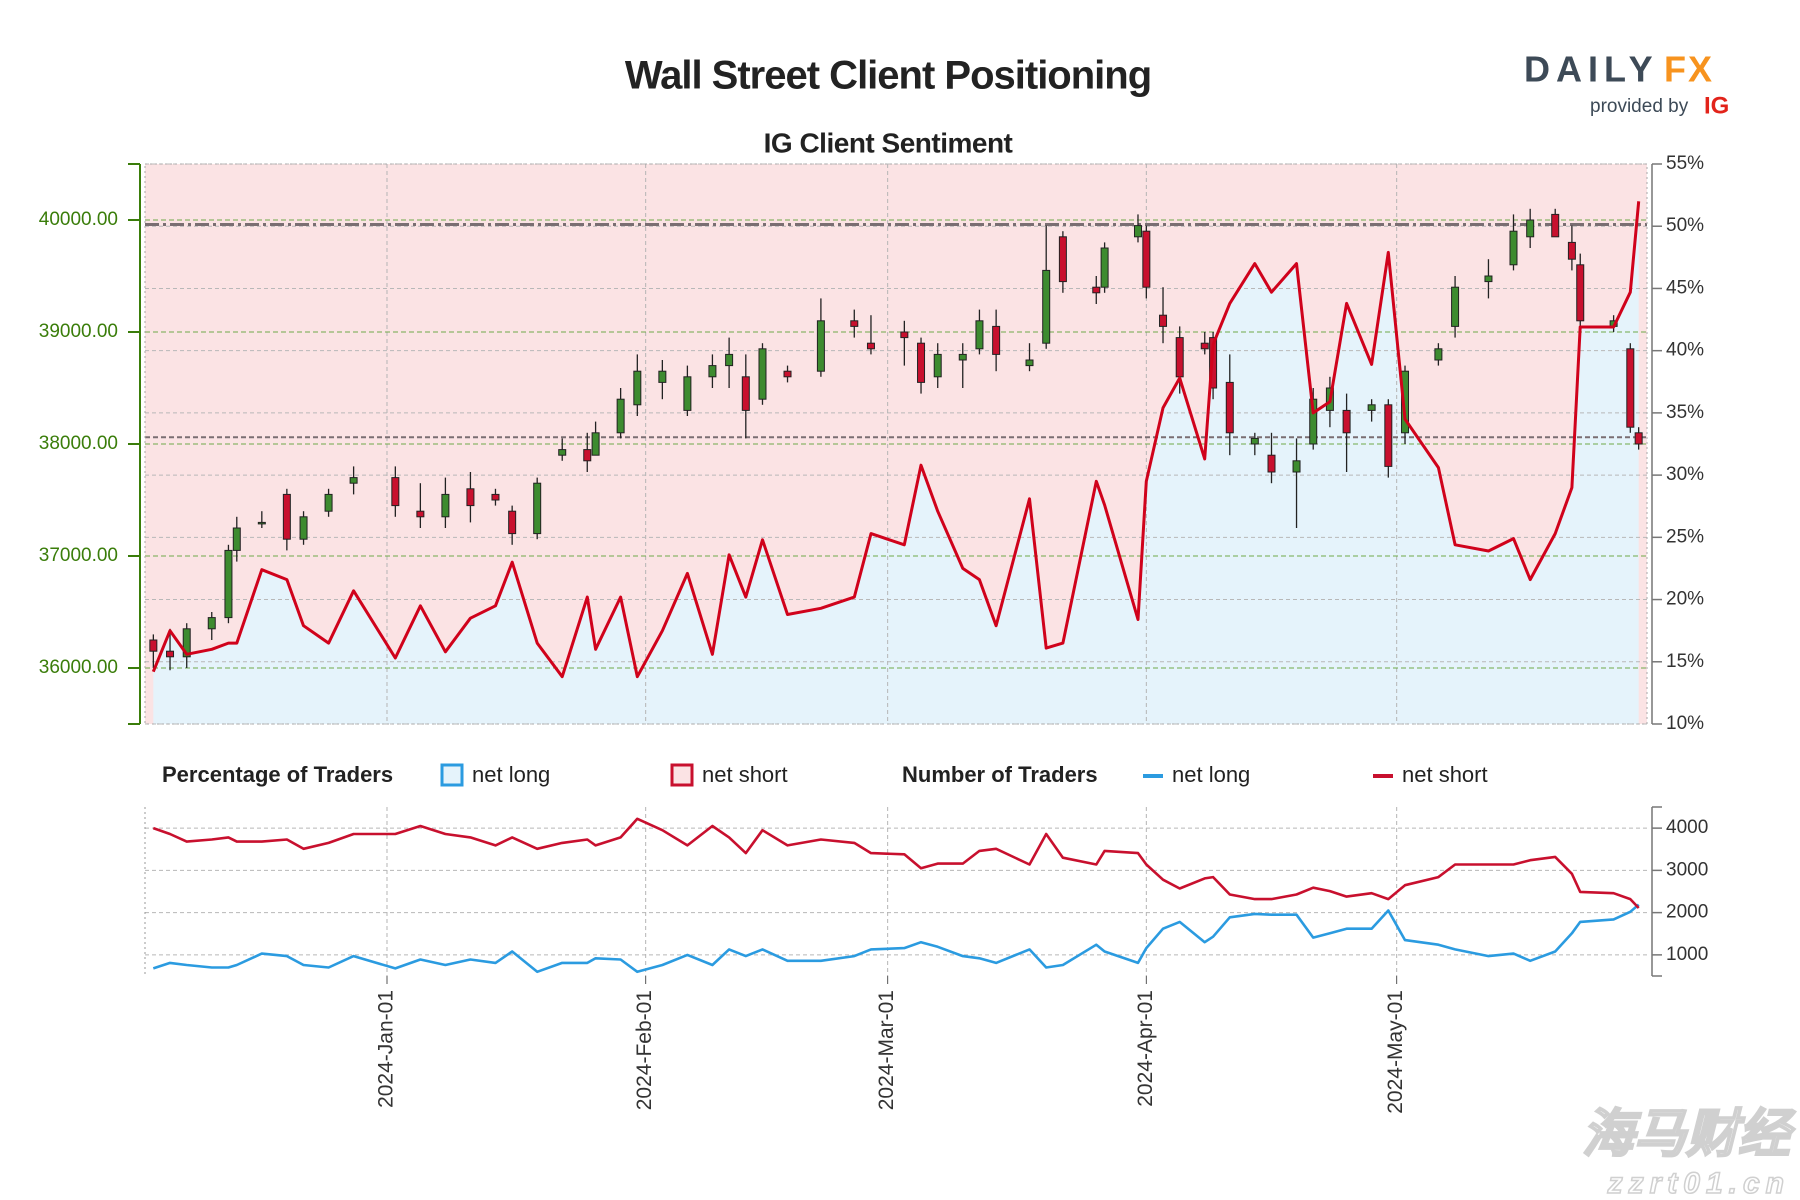 The image size is (1800, 1200). What do you see at coordinates (1687, 869) in the screenshot?
I see `y-tick-label: 3000` at bounding box center [1687, 869].